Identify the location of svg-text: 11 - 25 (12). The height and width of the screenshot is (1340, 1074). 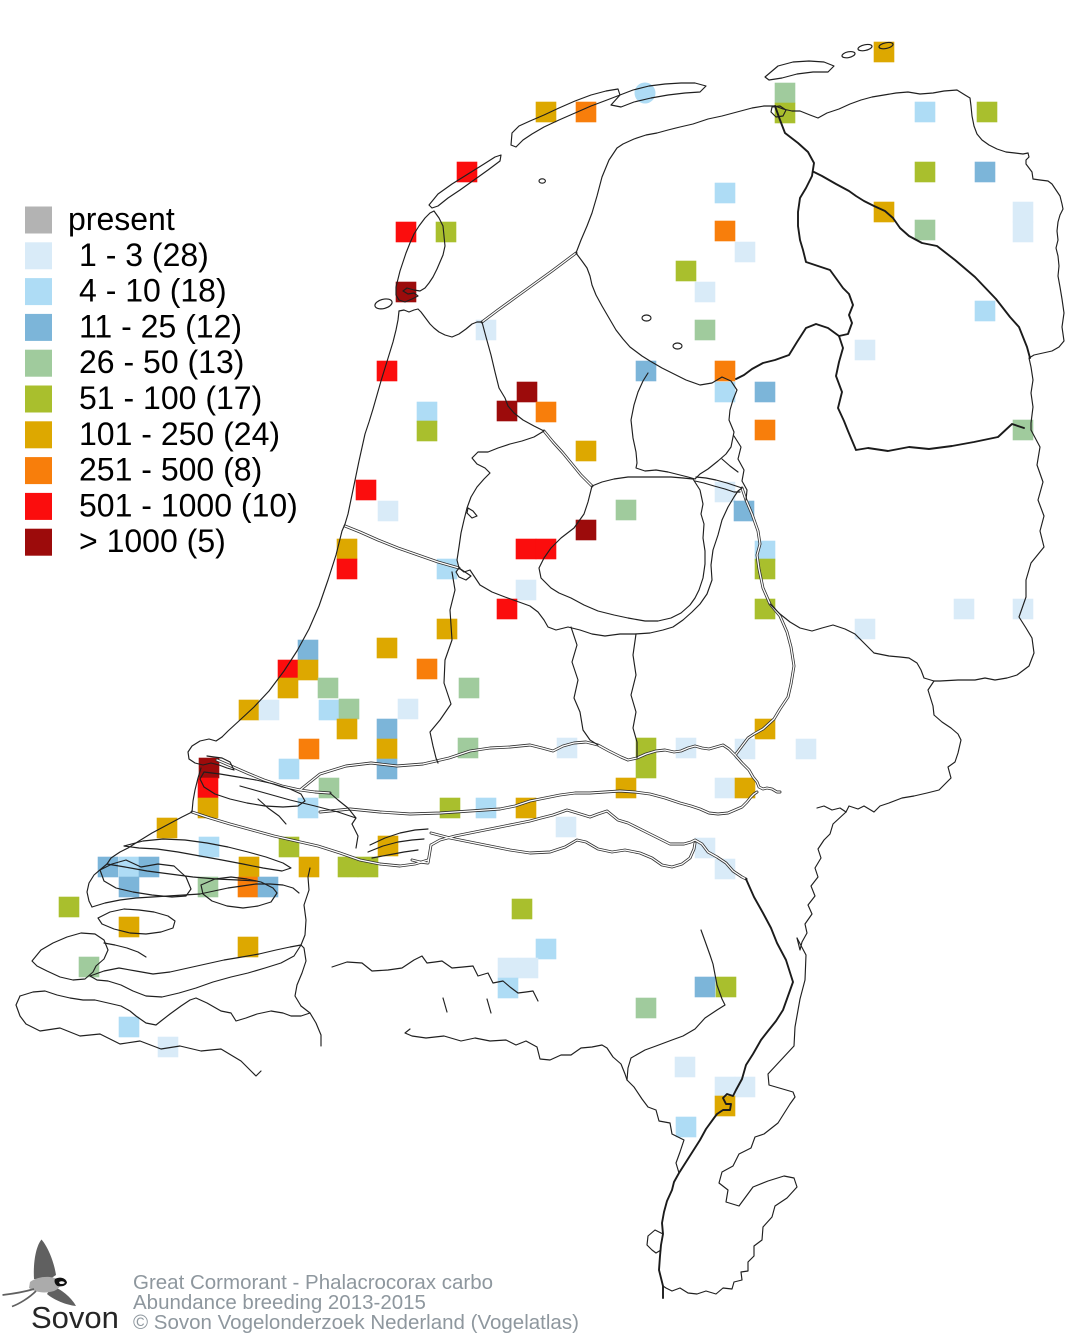
(160, 326).